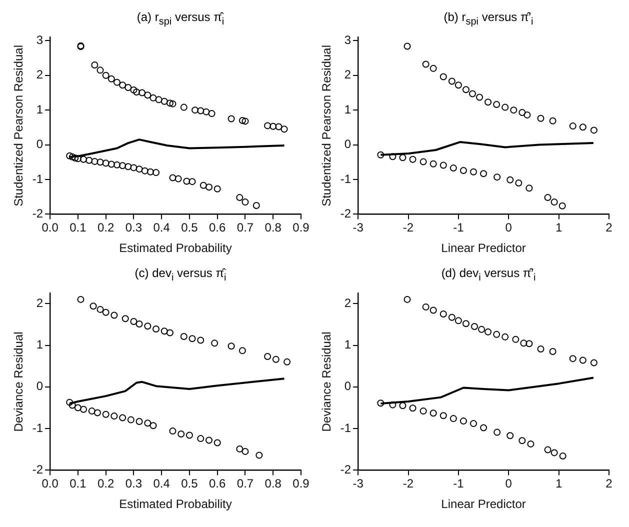 This screenshot has width=629, height=527. Describe the element at coordinates (327, 125) in the screenshot. I see `y-axis-title: Studentized Pearson Residual` at that location.